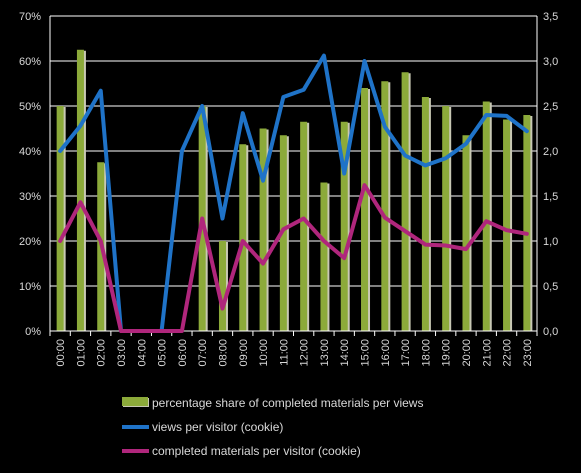  What do you see at coordinates (264, 353) in the screenshot?
I see `x-tick-label: 10:00` at bounding box center [264, 353].